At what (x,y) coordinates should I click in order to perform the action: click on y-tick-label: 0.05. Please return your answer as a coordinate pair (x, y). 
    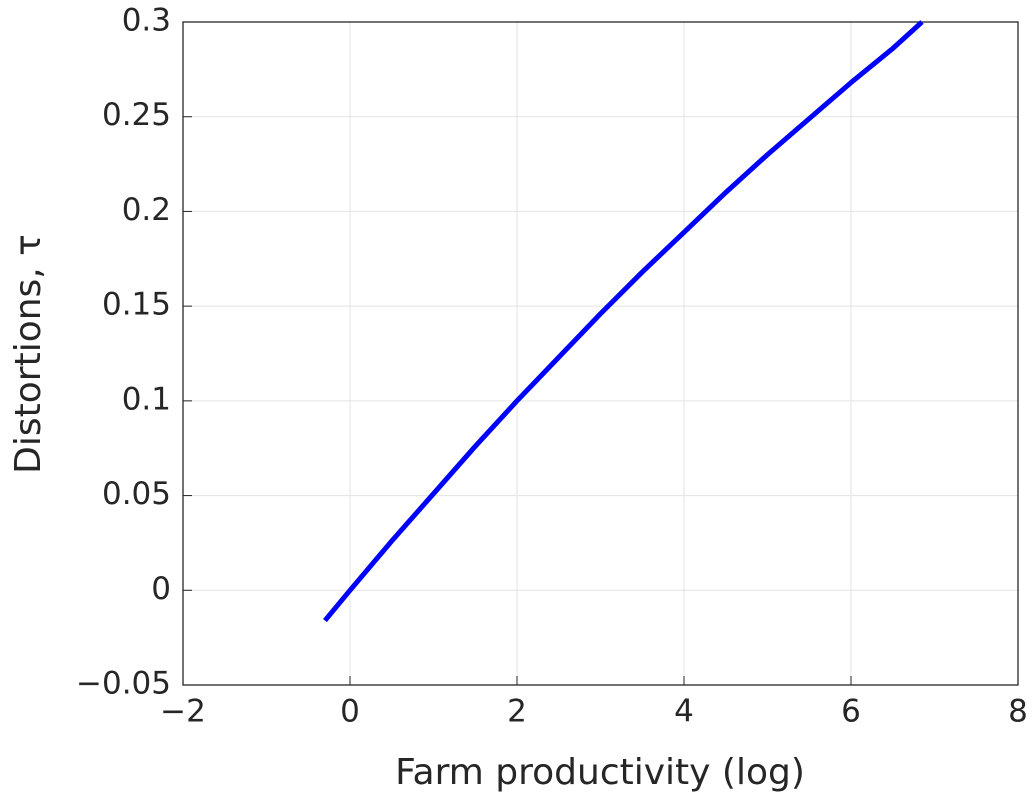
    Looking at the image, I should click on (136, 494).